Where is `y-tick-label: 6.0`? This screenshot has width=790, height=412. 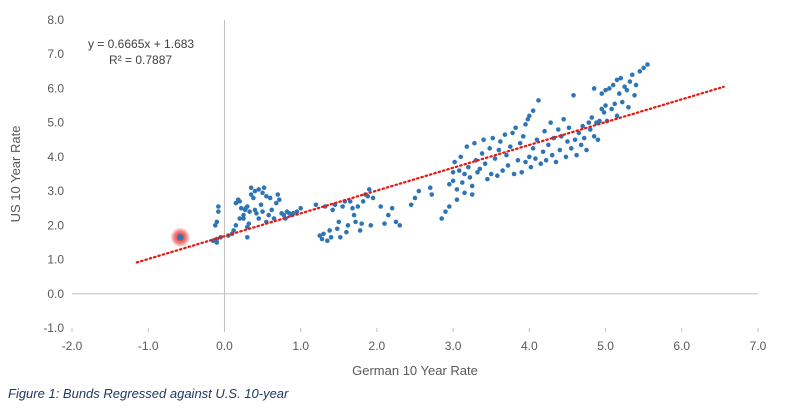 y-tick-label: 6.0 is located at coordinates (55, 88).